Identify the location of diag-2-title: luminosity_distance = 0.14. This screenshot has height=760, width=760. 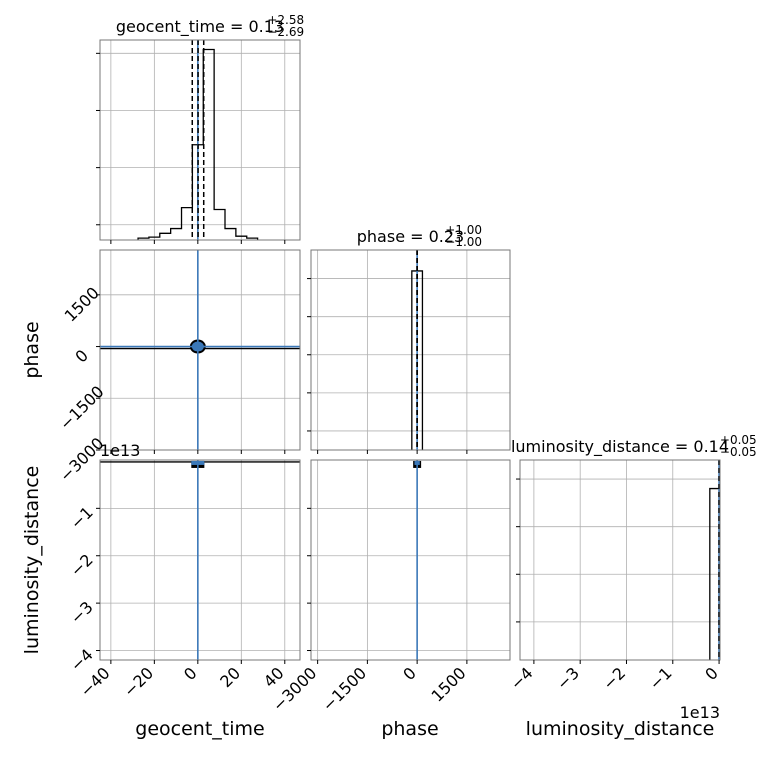
(620, 447).